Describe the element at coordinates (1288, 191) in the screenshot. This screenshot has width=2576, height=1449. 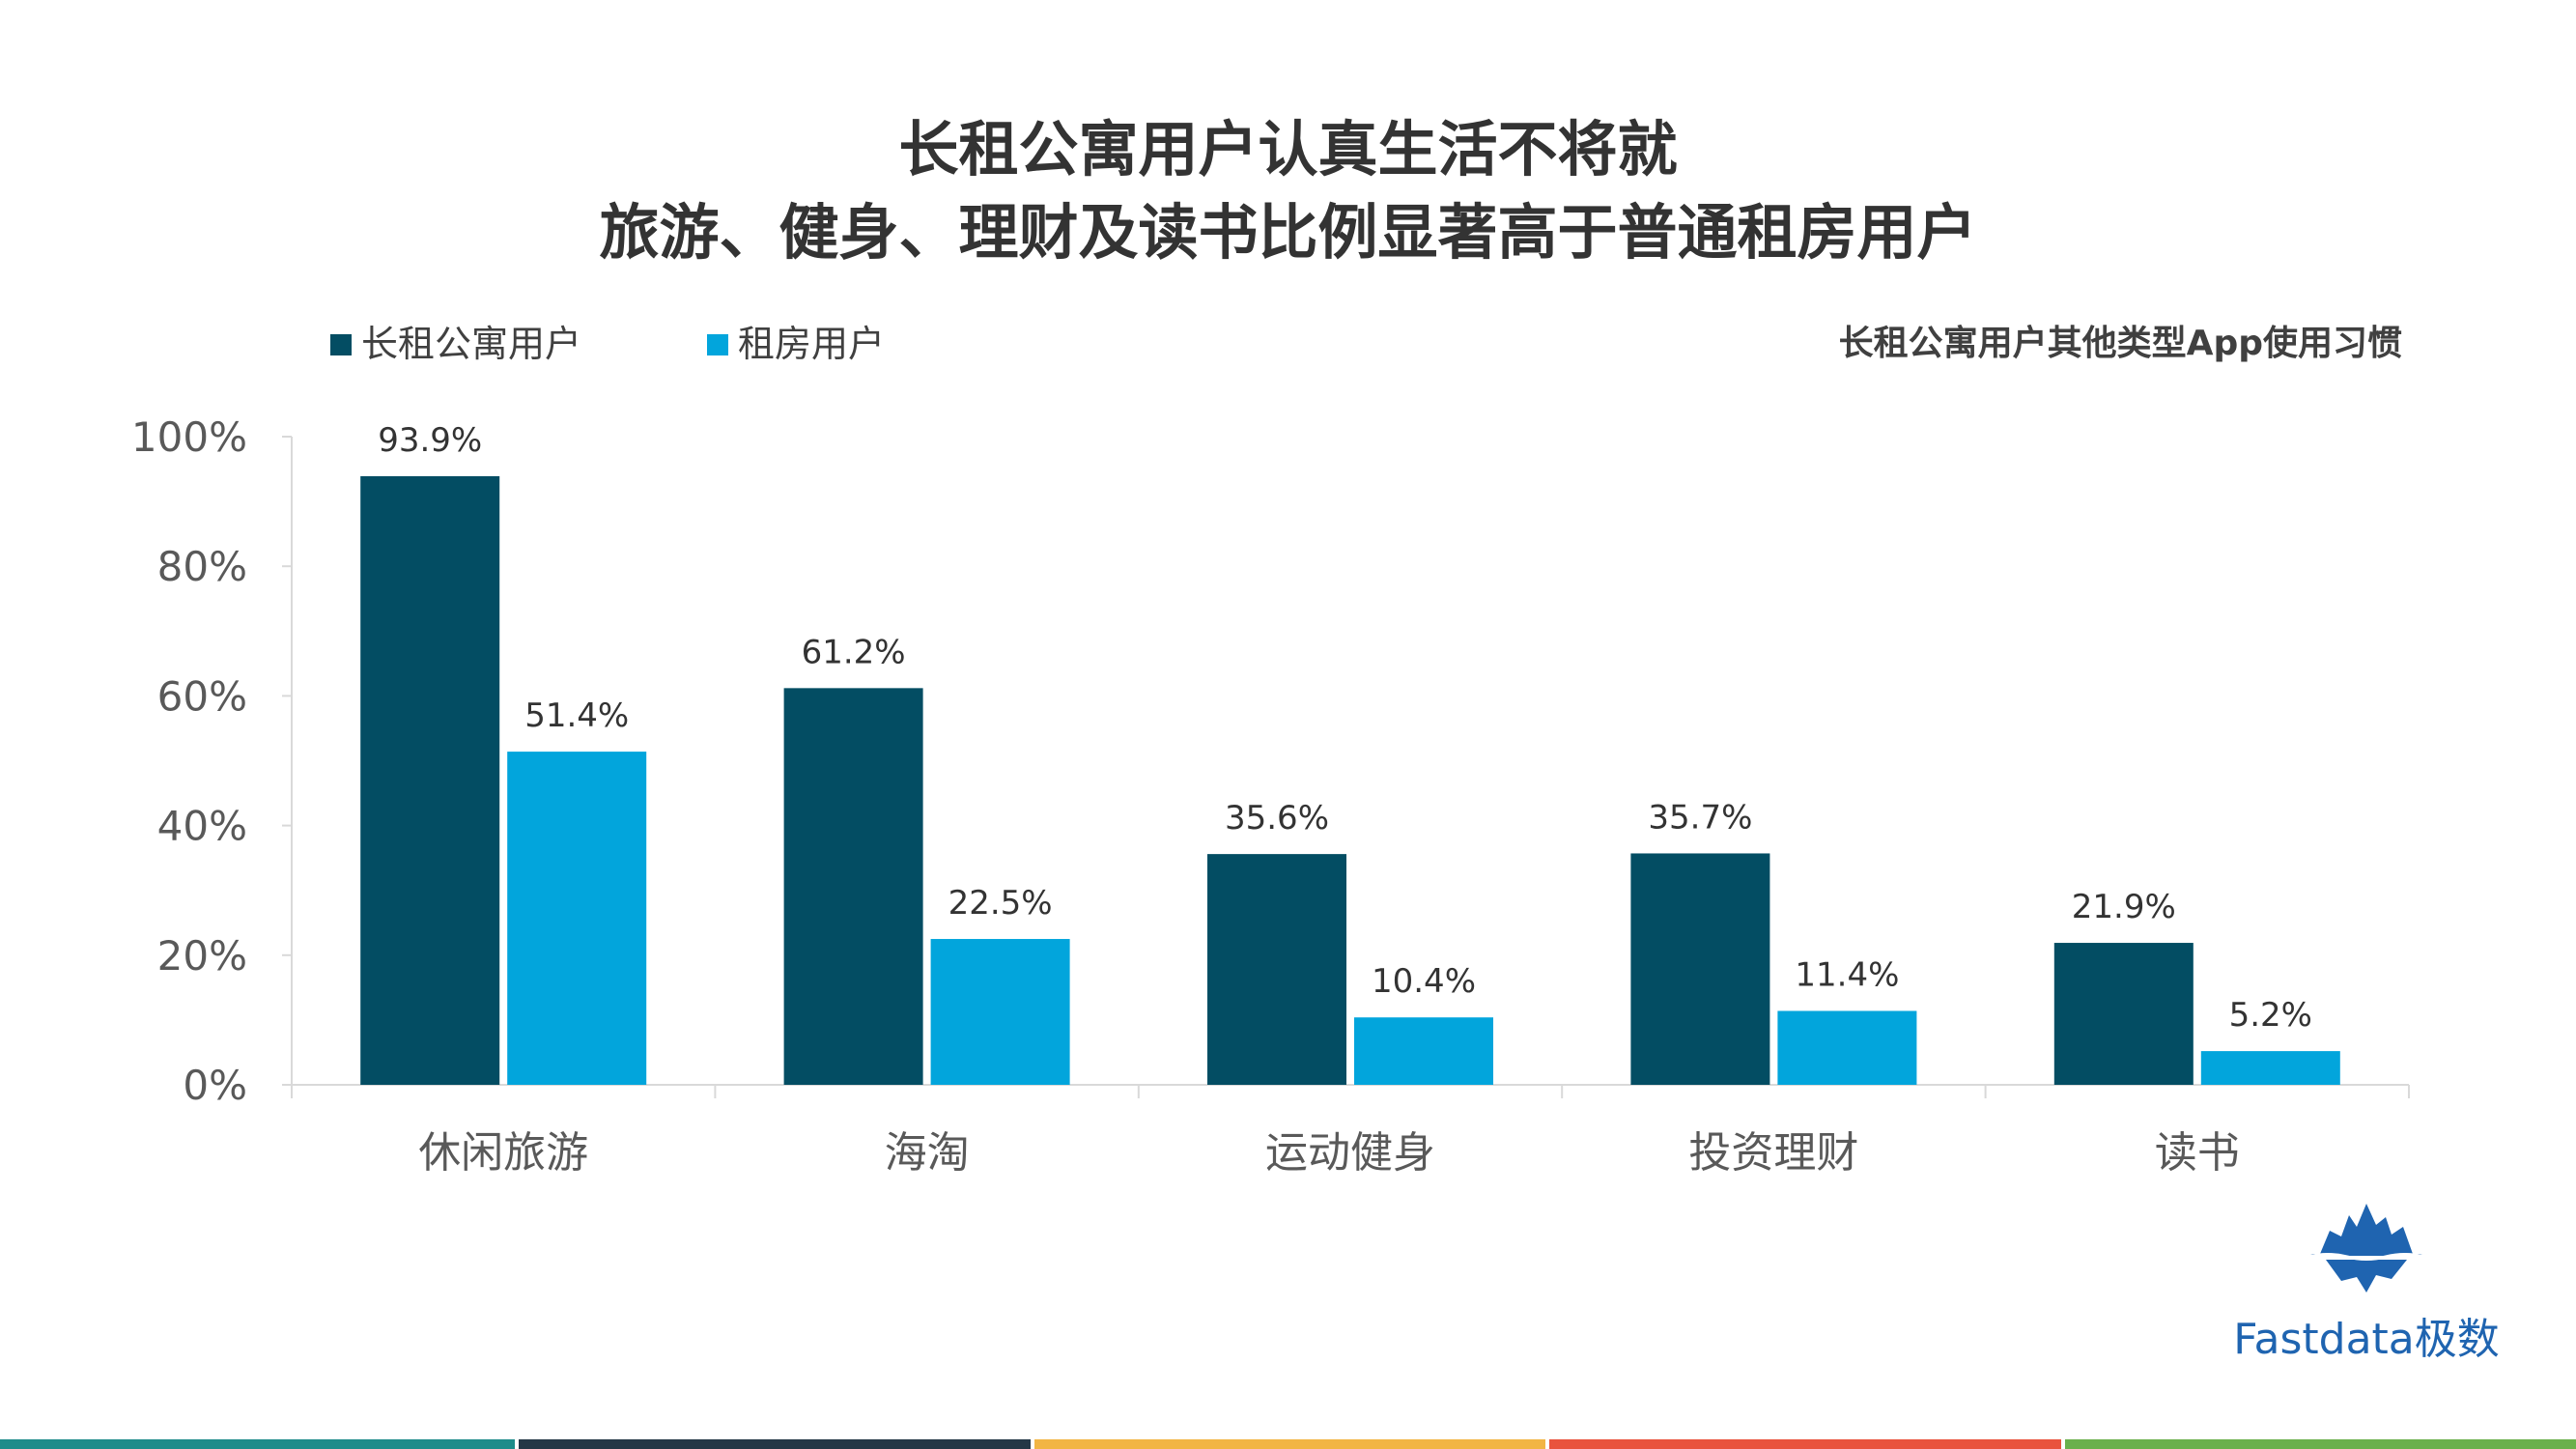
I see `page-title: 长租公寓用户认真生活不将就 旅游、健身、理财及读书比例显著高于普通租房用户` at that location.